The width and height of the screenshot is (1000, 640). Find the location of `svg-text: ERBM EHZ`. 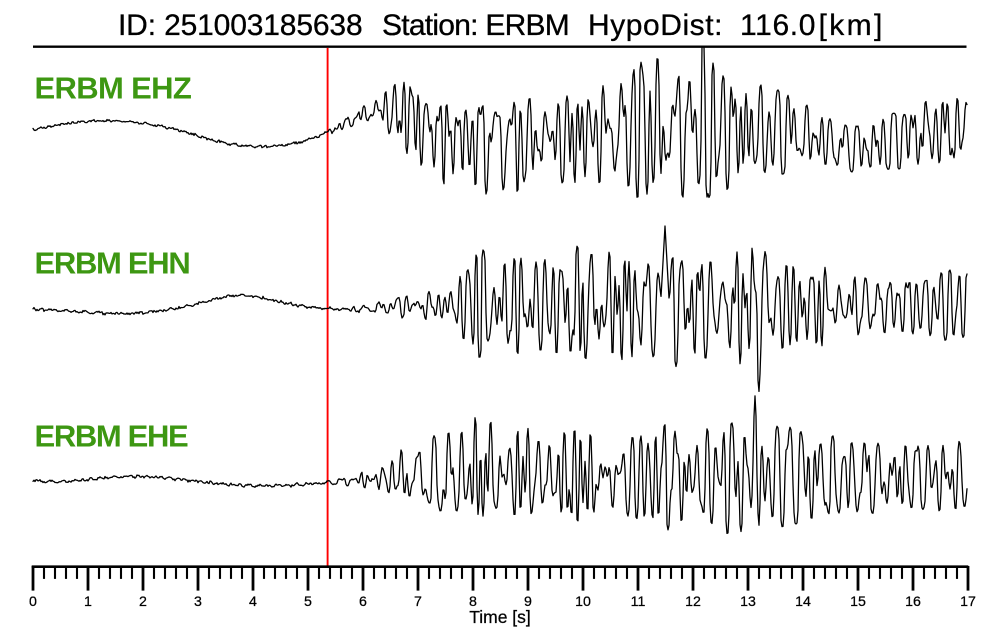

svg-text: ERBM EHZ is located at coordinates (113, 88).